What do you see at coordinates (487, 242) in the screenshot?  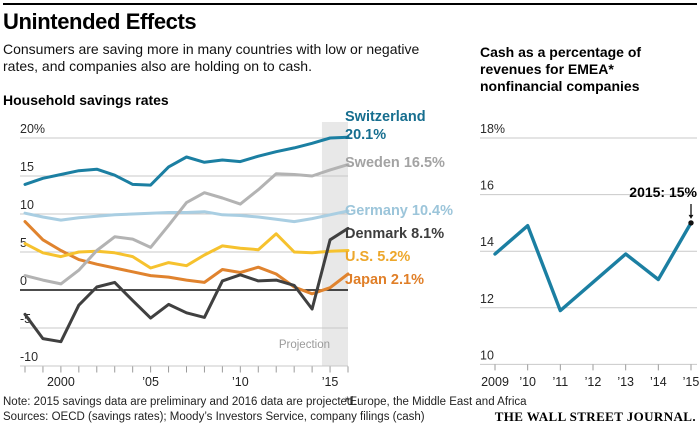 I see `svg-text: 14` at bounding box center [487, 242].